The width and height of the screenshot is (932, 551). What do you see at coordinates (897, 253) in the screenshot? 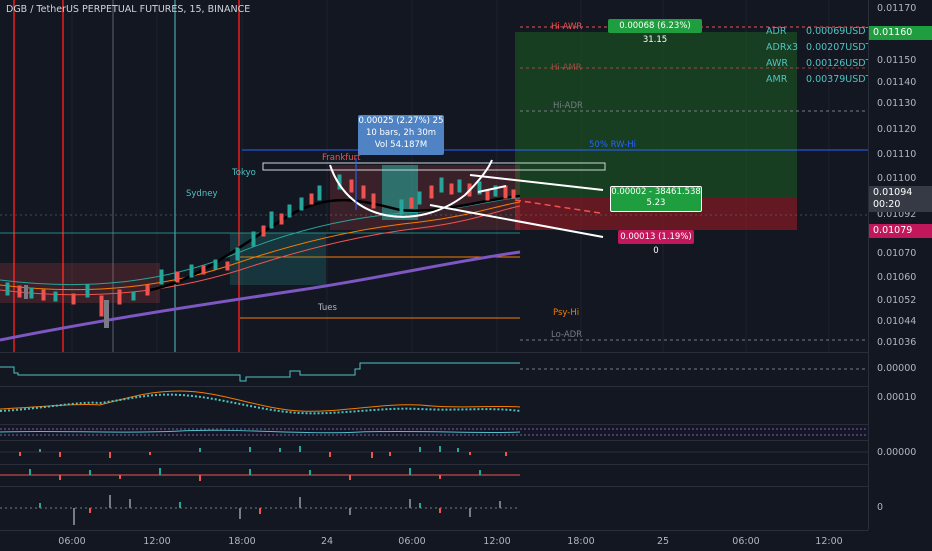
I see `price-tick: 0.01070` at bounding box center [897, 253].